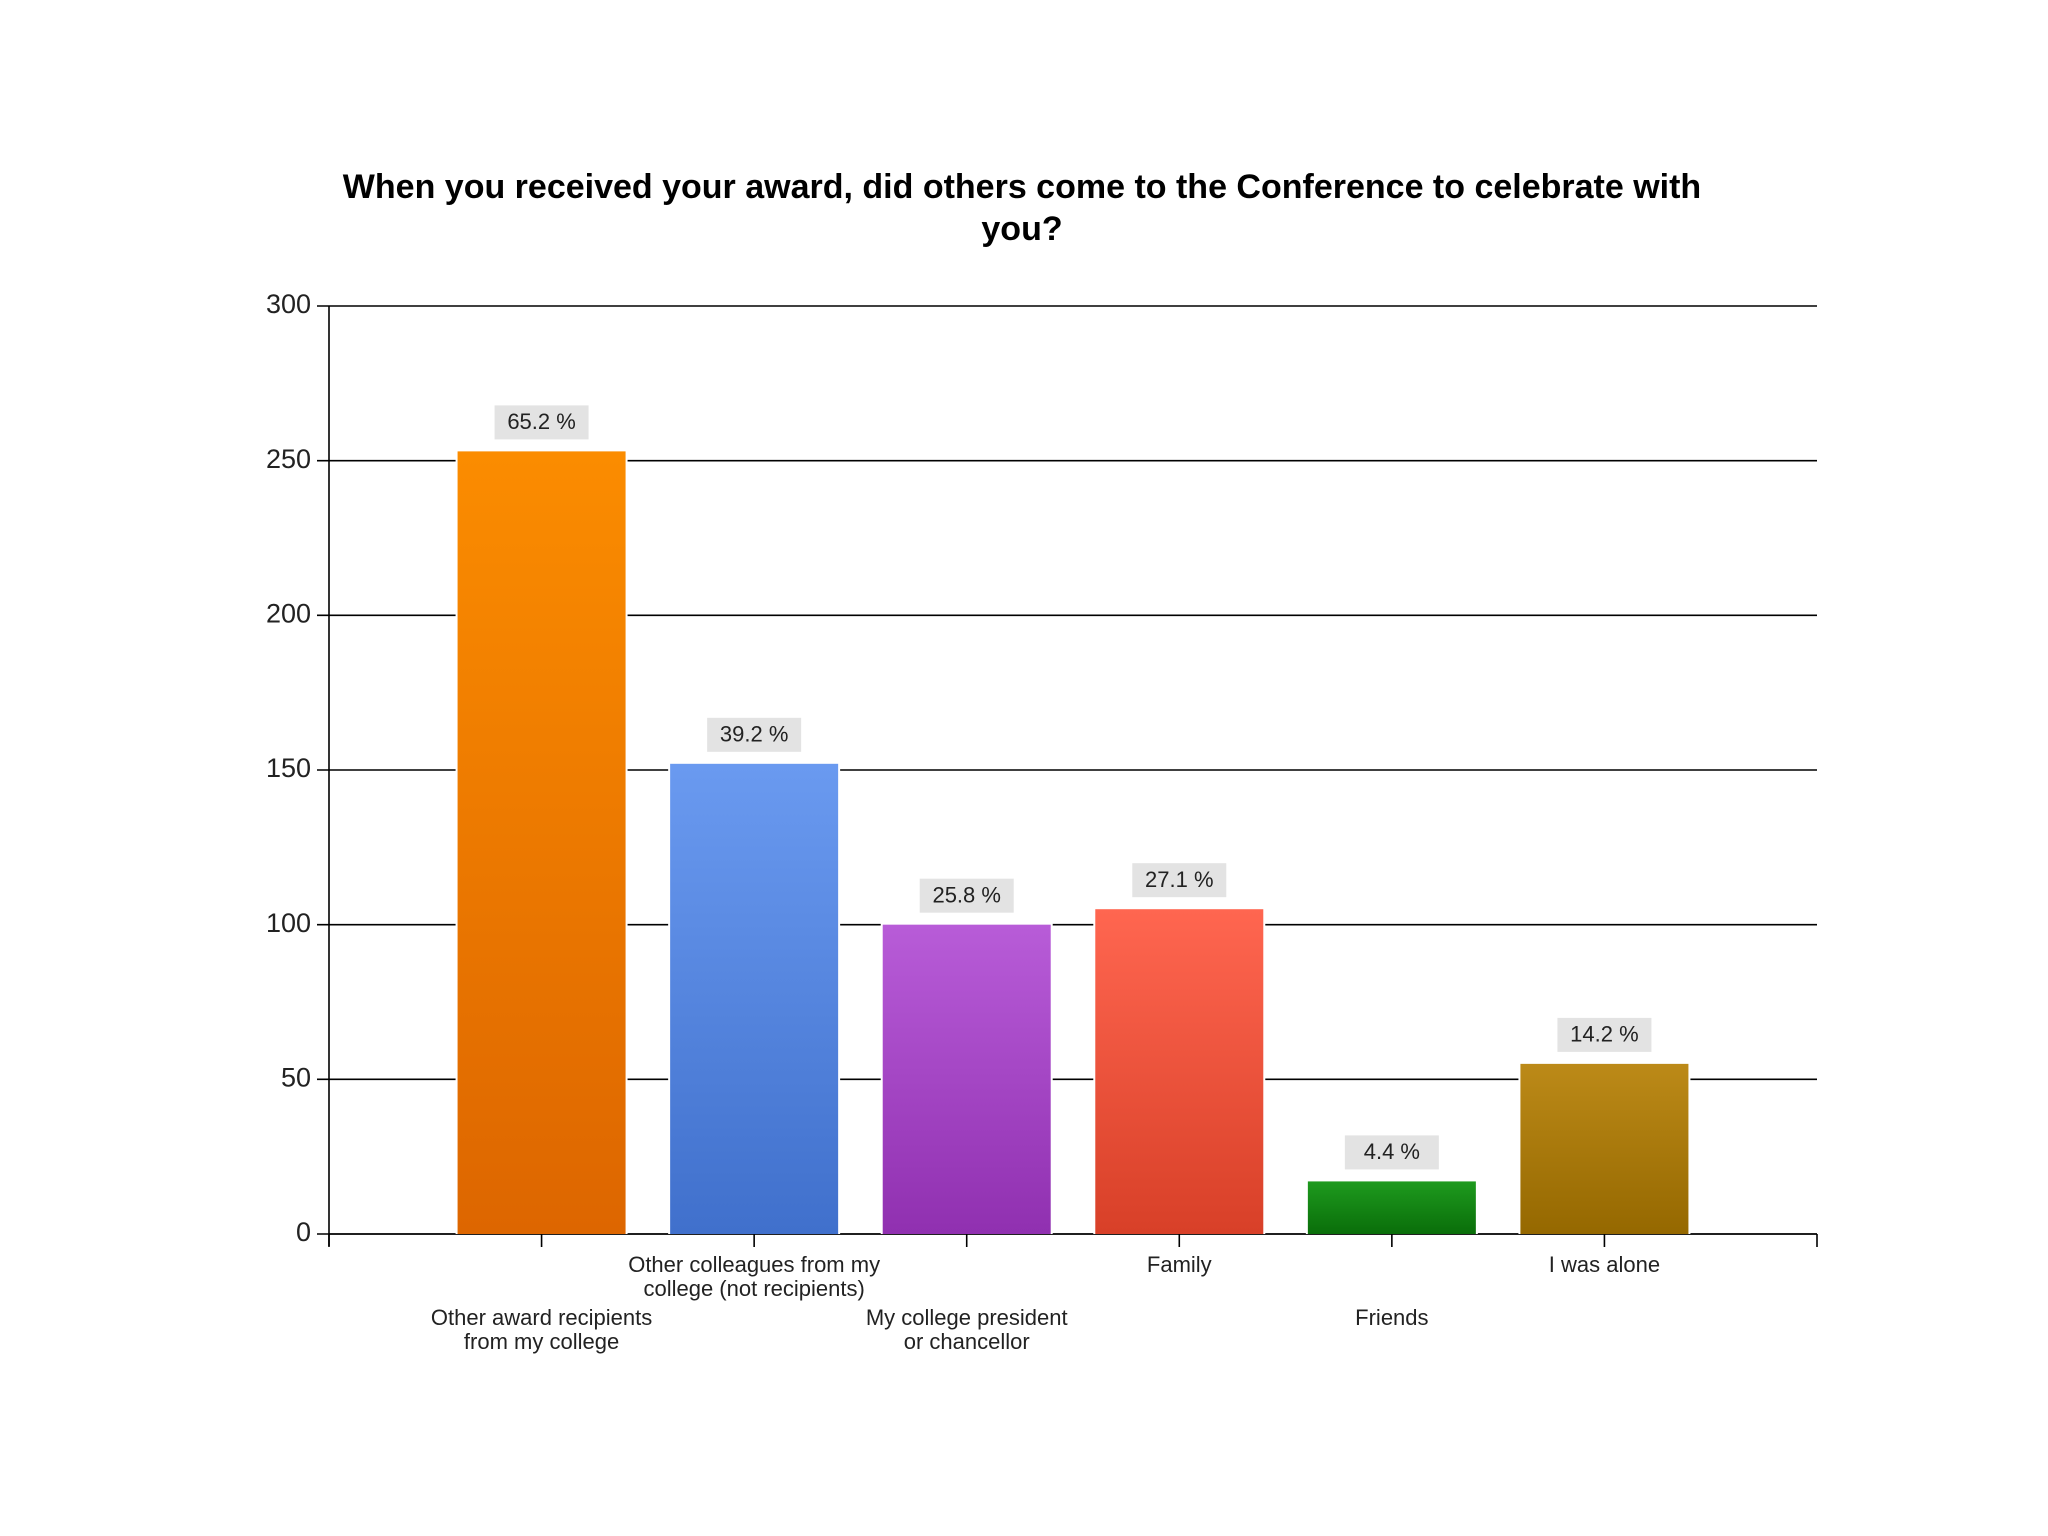 This screenshot has height=1536, width=2048. I want to click on category-label: I was alone, so click(1604, 1264).